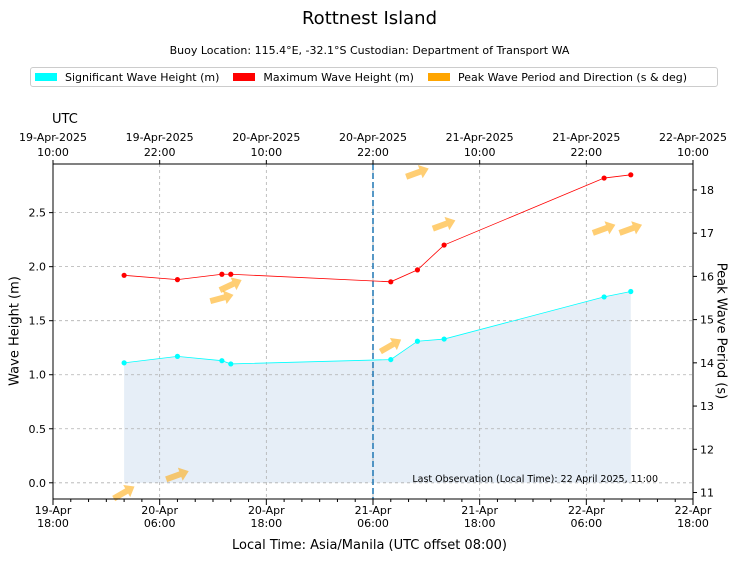 This screenshot has height=562, width=739. I want to click on top-axis-title: UTC, so click(65, 119).